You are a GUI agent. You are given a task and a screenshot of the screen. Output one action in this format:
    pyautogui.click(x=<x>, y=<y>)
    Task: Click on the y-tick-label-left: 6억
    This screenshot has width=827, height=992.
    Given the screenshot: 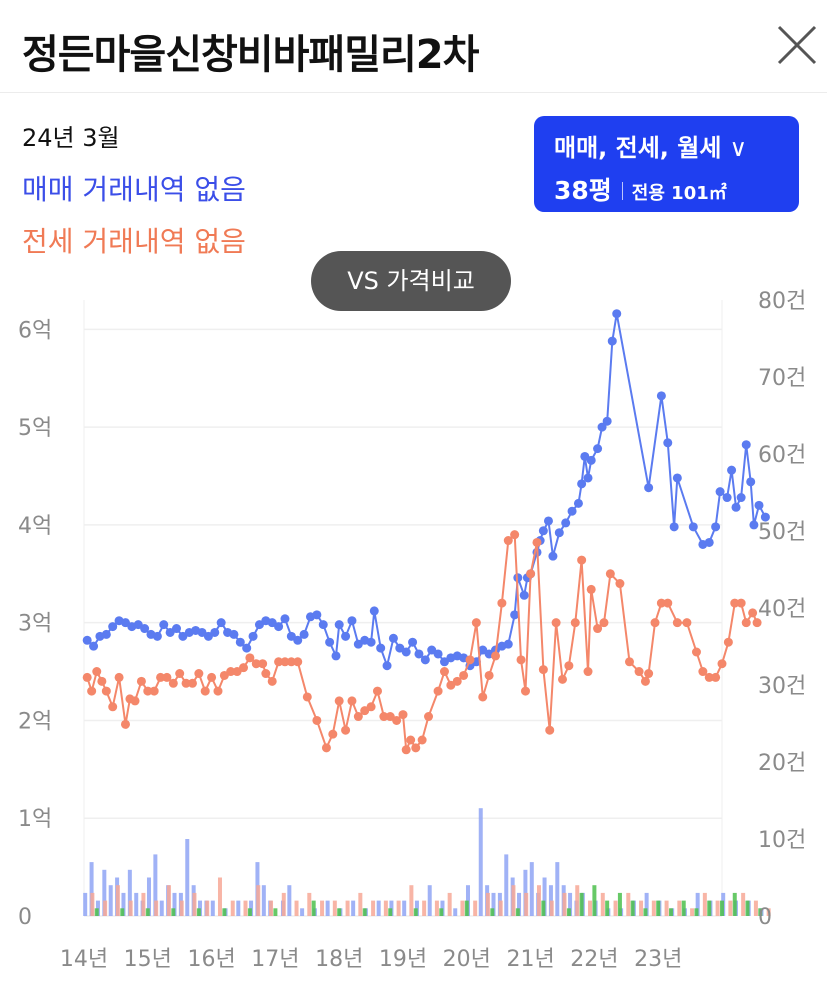 What is the action you would take?
    pyautogui.click(x=35, y=330)
    